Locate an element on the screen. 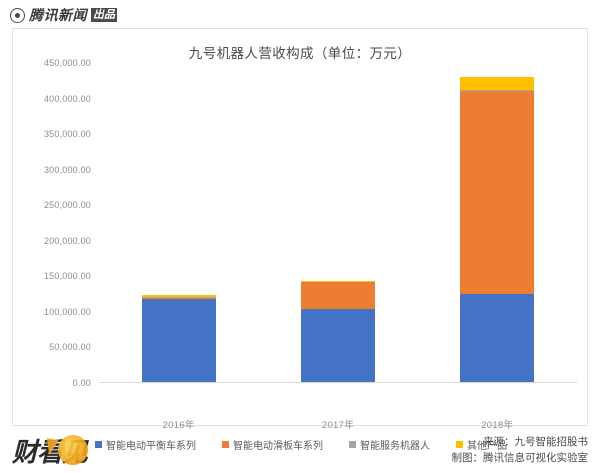  page-header: 腾讯新闻 出品 is located at coordinates (300, 13).